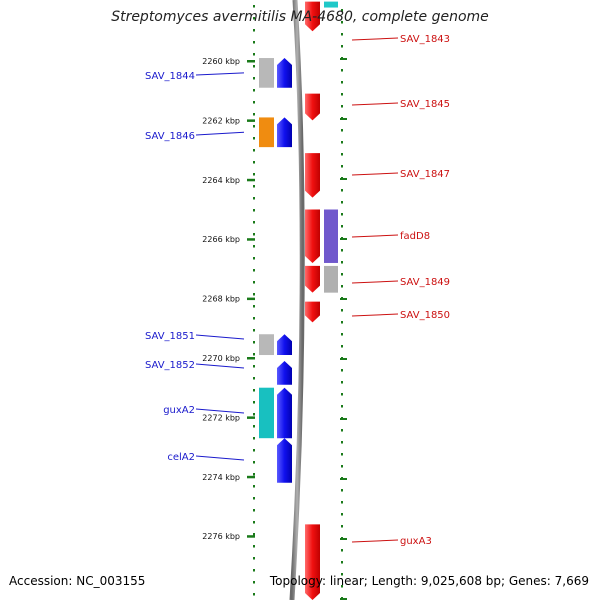  I want to click on reverse-gene-label: SAV_1849, so click(425, 282).